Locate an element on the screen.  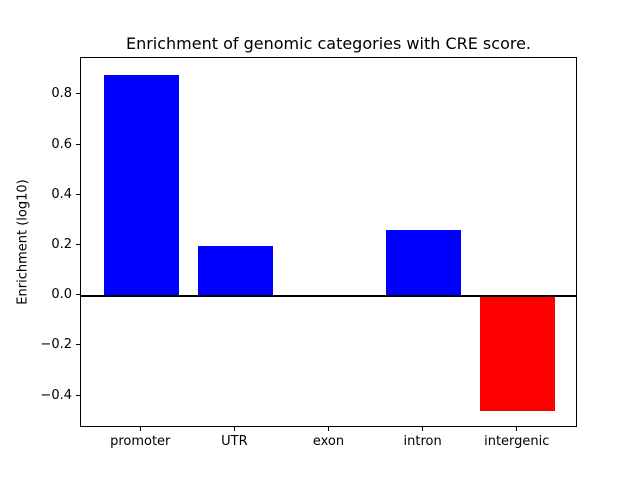
bar-intron is located at coordinates (423, 263).